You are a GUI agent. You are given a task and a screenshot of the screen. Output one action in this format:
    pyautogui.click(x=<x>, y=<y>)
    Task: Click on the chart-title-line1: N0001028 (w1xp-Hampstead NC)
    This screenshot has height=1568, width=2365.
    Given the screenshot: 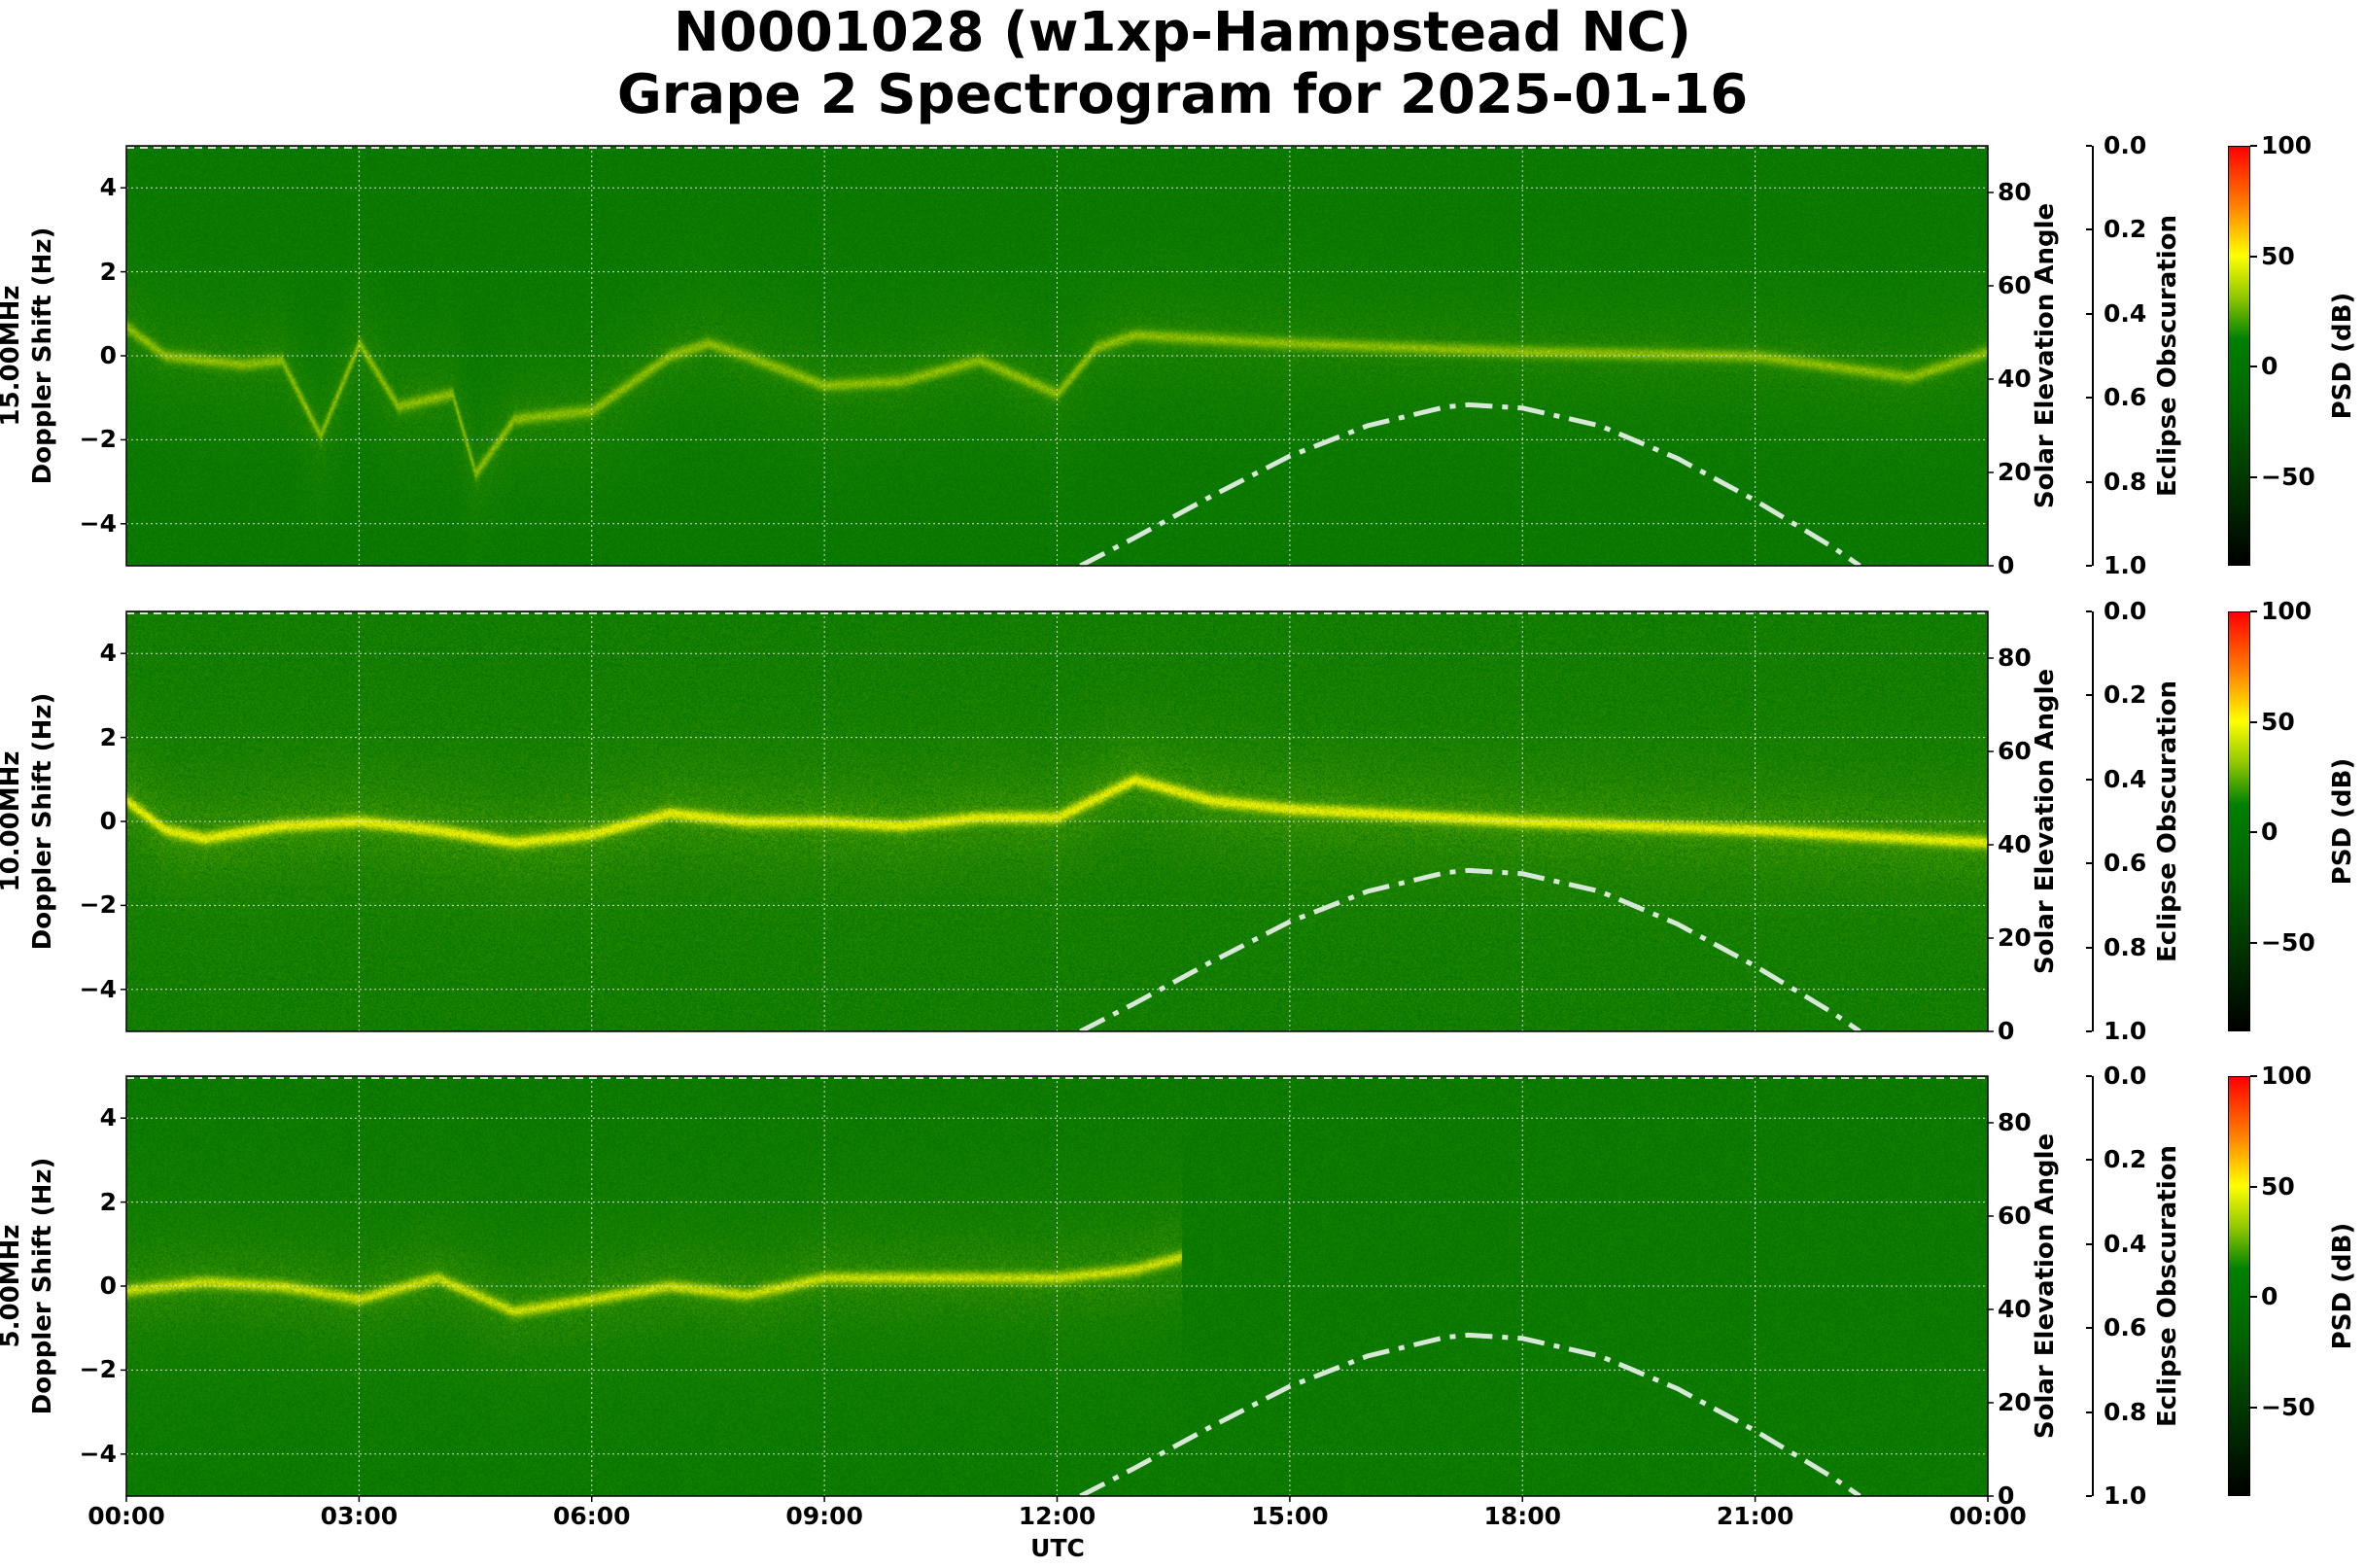 What is the action you would take?
    pyautogui.click(x=1182, y=32)
    